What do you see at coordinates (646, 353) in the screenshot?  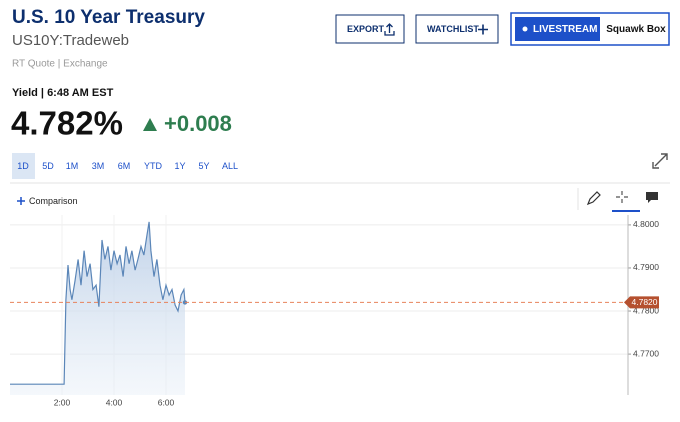 I see `y-tick-label: 4.7700` at bounding box center [646, 353].